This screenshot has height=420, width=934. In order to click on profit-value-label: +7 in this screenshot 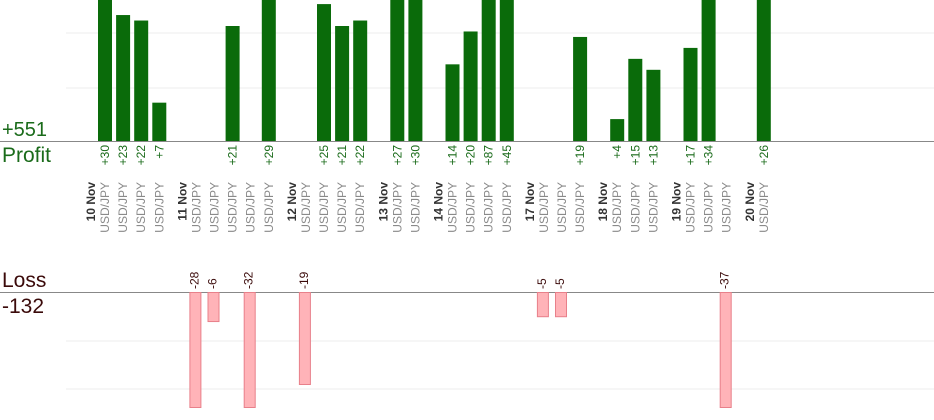, I will do `click(159, 152)`.